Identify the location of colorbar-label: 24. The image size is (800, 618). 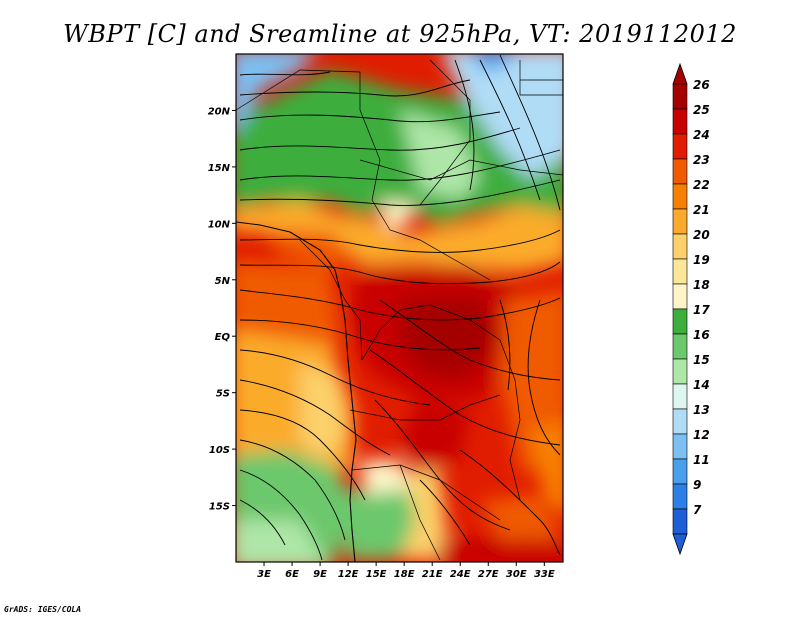
(701, 135).